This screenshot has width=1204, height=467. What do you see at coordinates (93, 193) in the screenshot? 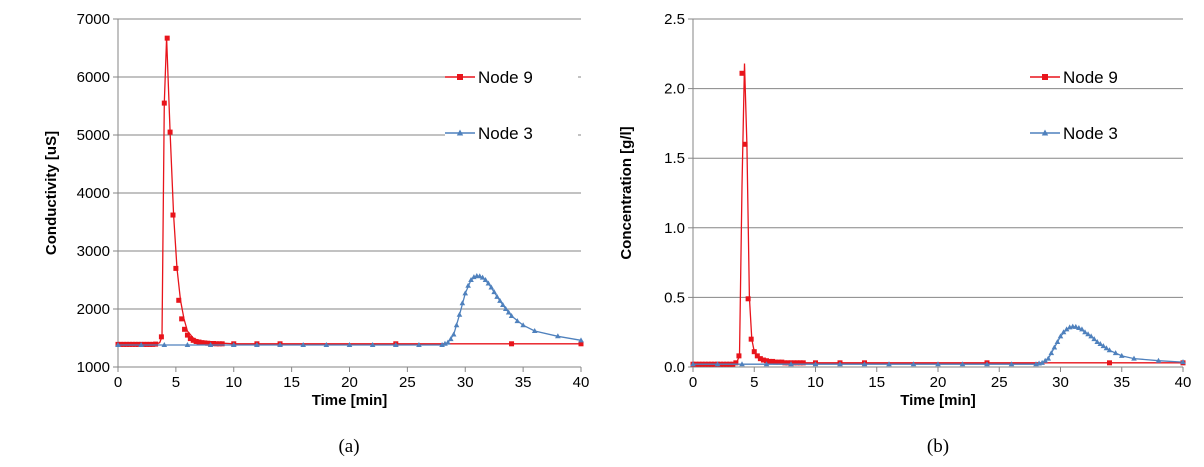
I see `y-tick-label: 4000` at bounding box center [93, 193].